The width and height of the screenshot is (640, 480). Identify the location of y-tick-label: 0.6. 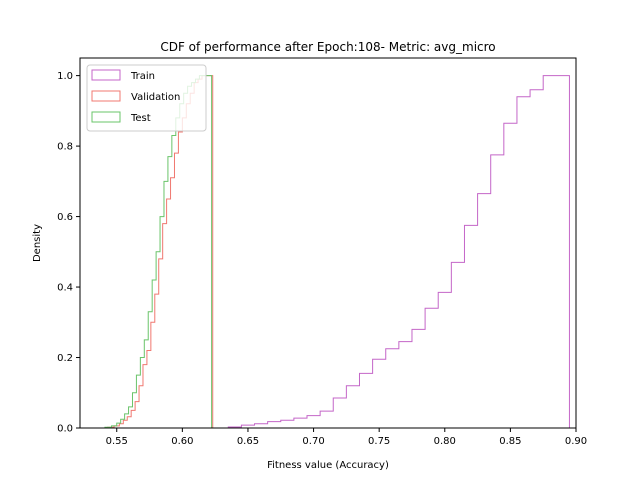
(65, 217).